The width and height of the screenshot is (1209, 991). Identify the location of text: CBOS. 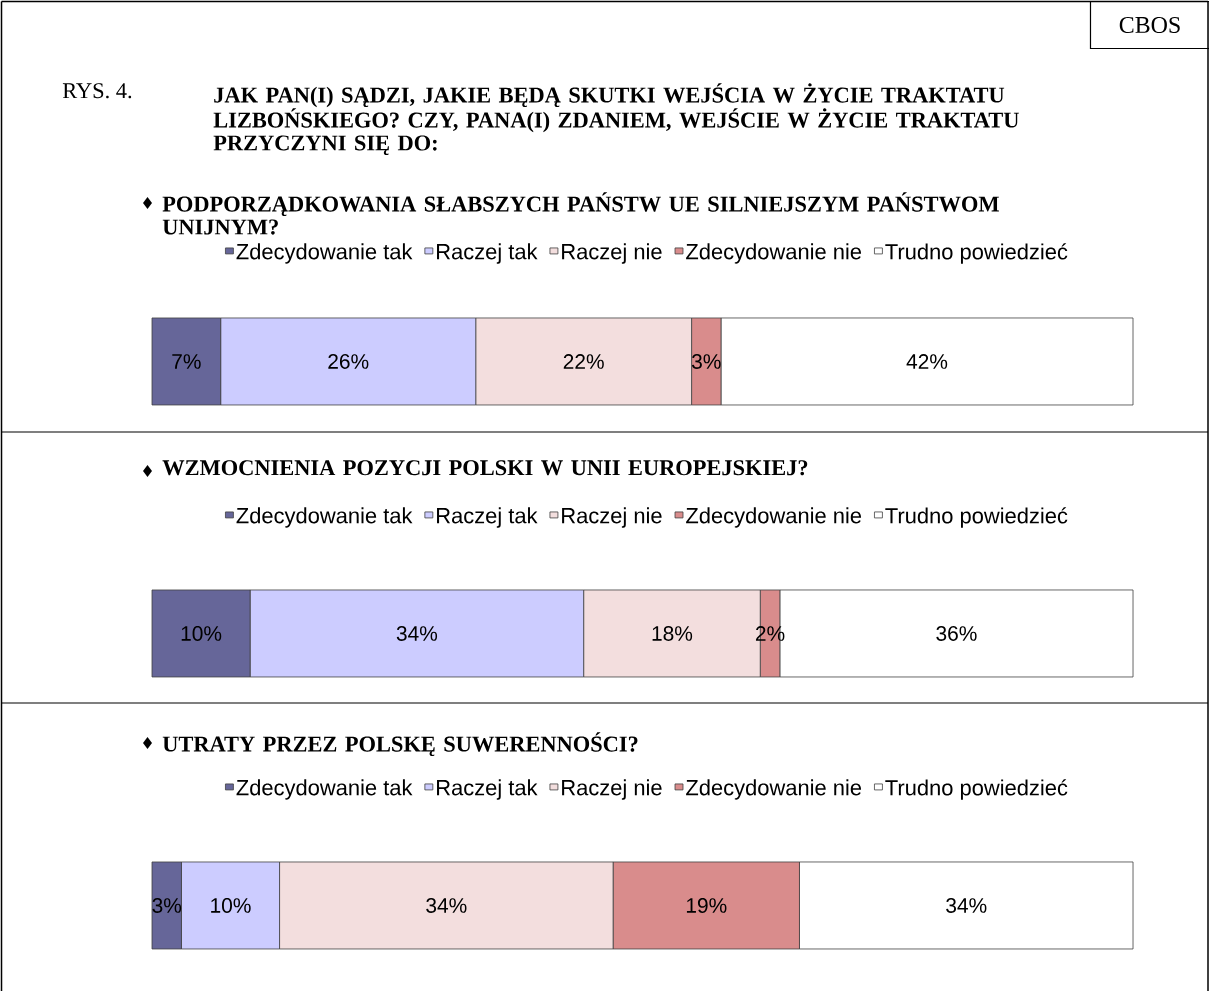
(1149, 25).